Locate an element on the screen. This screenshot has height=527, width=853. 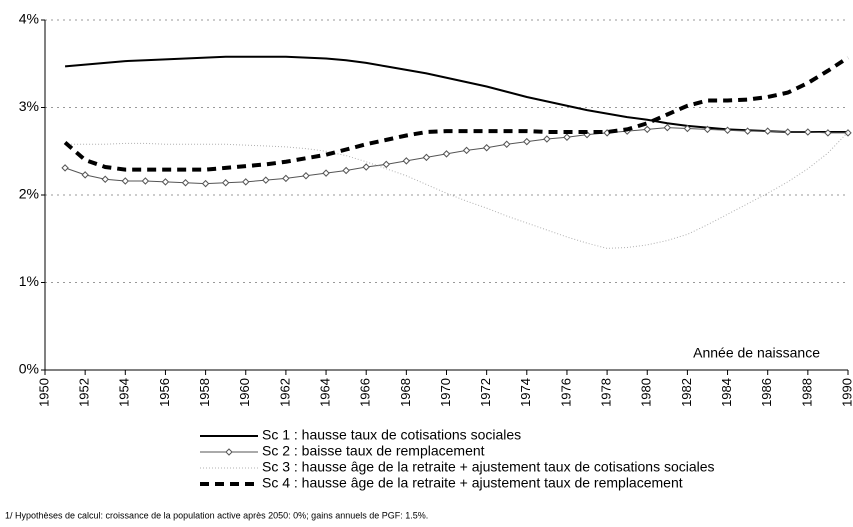
legend-marker is located at coordinates (229, 452).